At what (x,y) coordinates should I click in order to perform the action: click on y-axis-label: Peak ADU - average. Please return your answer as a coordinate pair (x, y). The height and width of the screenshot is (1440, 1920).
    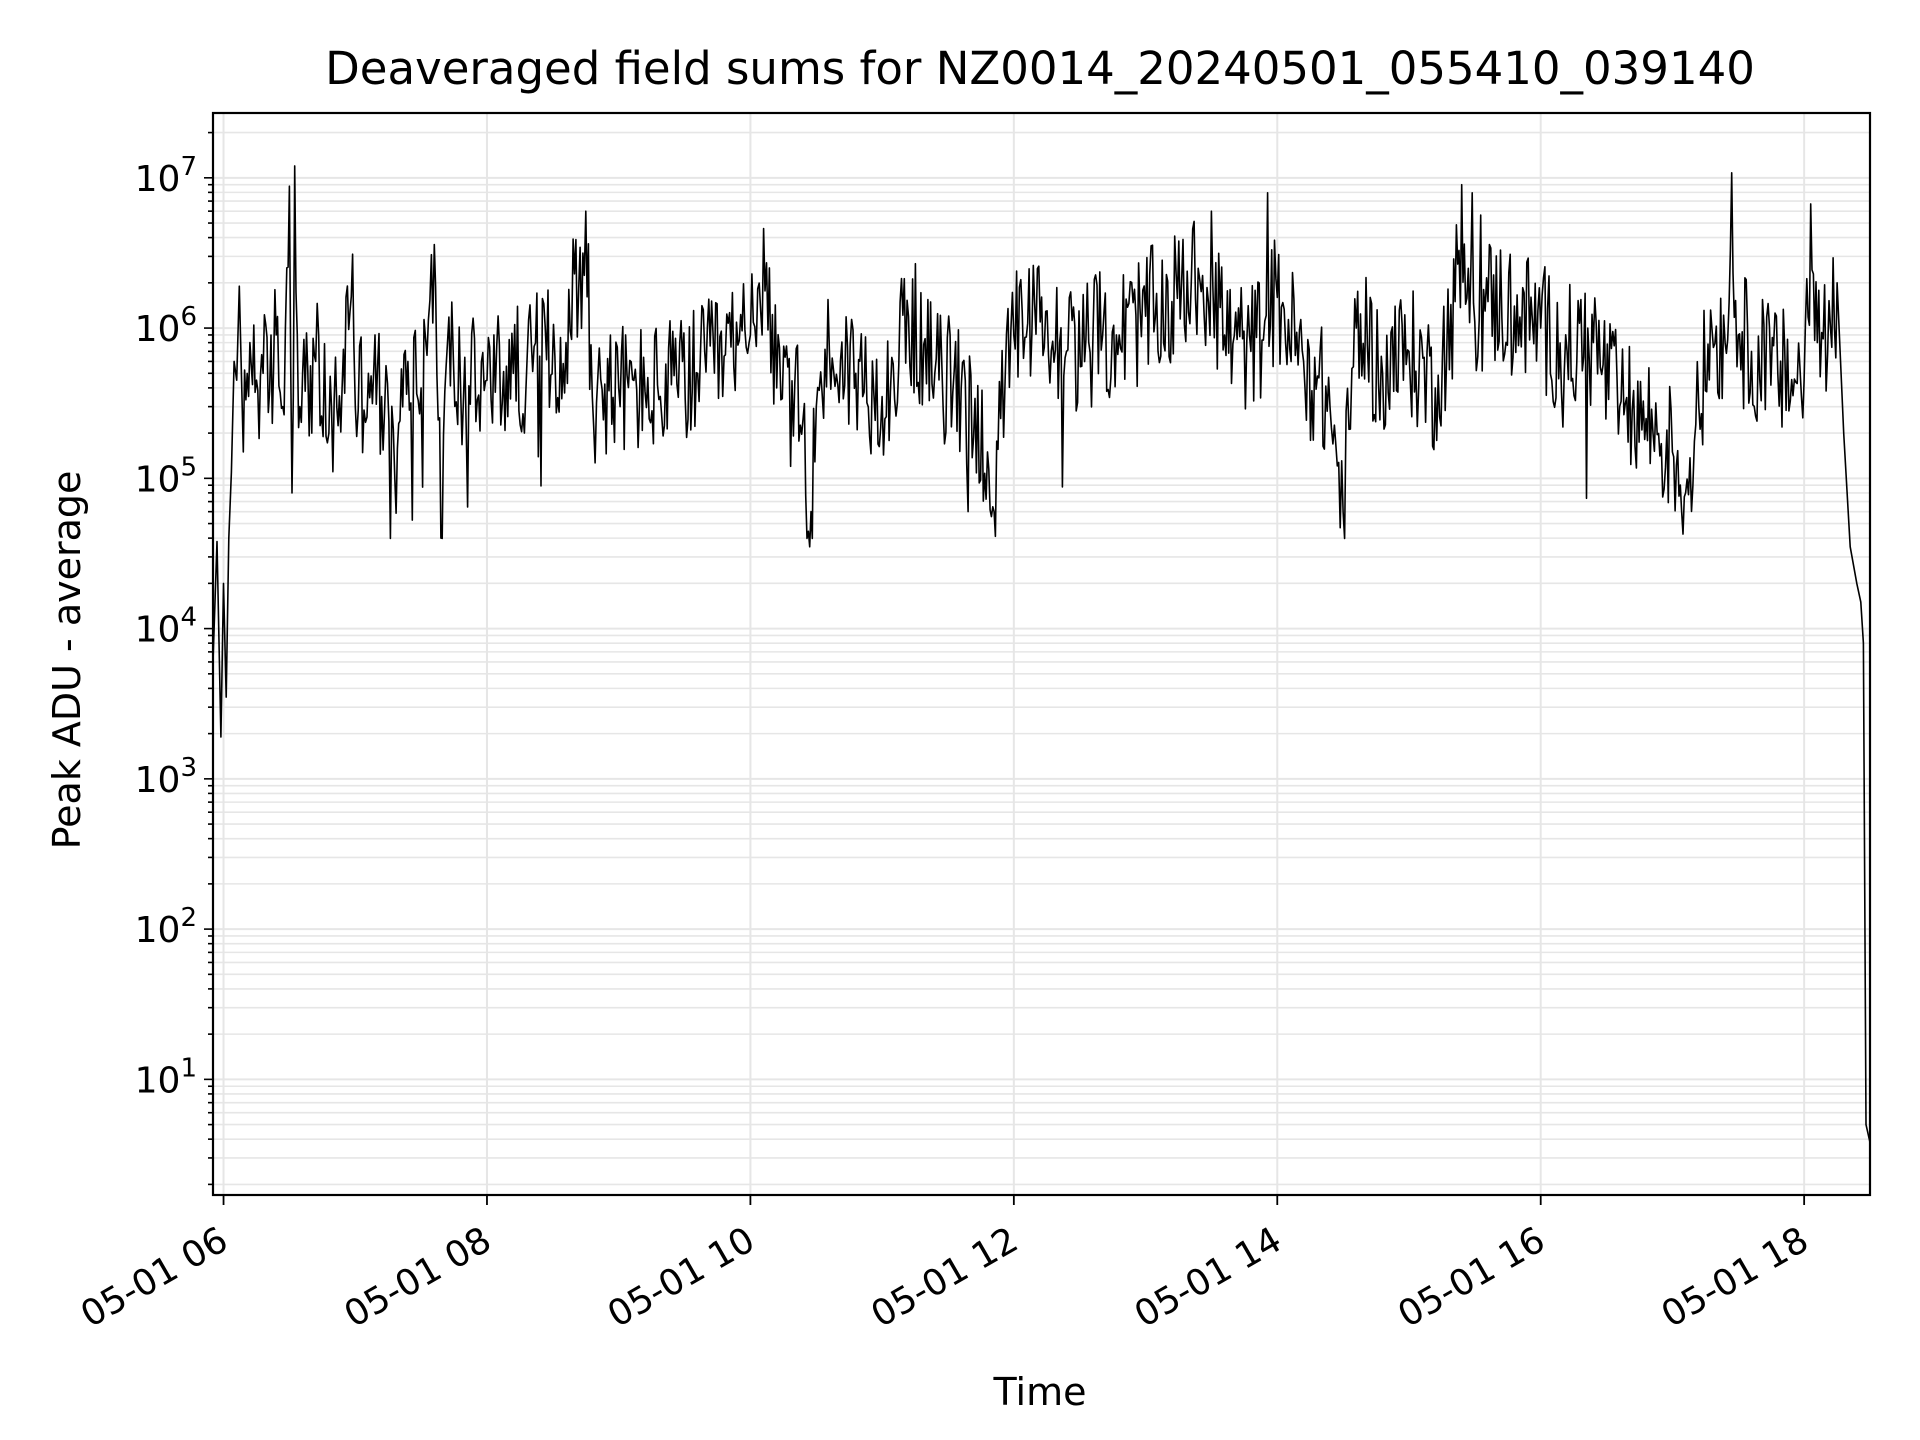
    Looking at the image, I should click on (67, 660).